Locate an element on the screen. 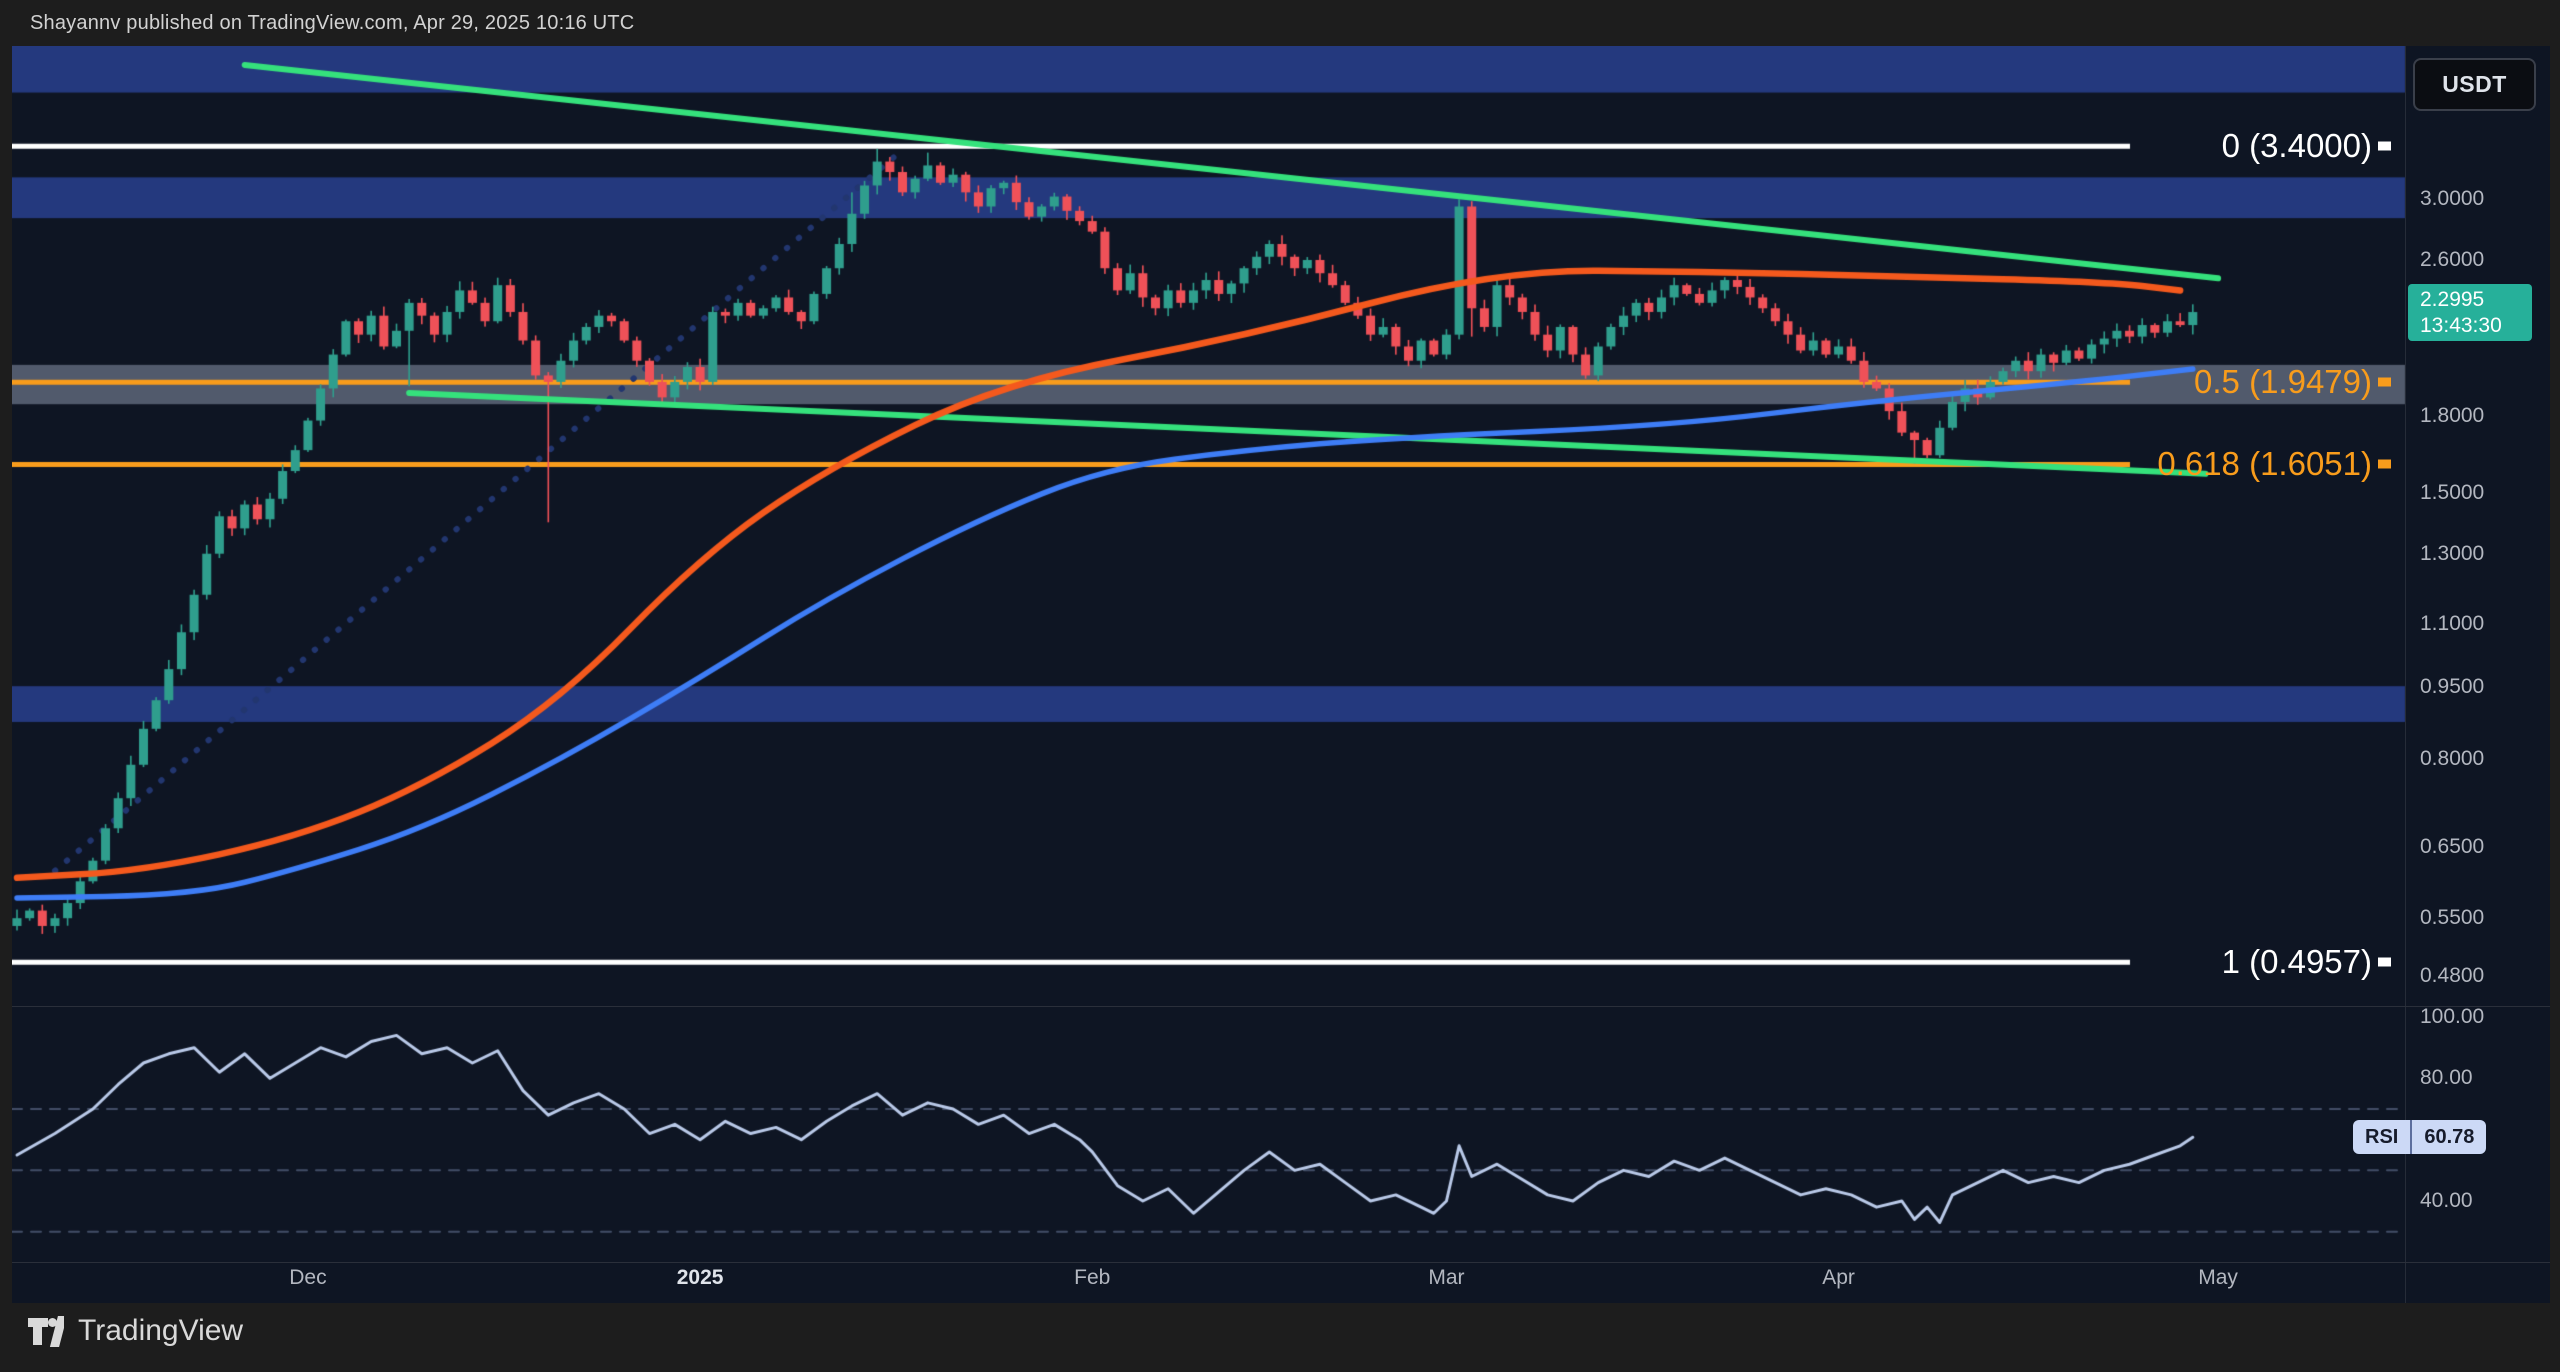  footer-brand: TradingView is located at coordinates (135, 1331).